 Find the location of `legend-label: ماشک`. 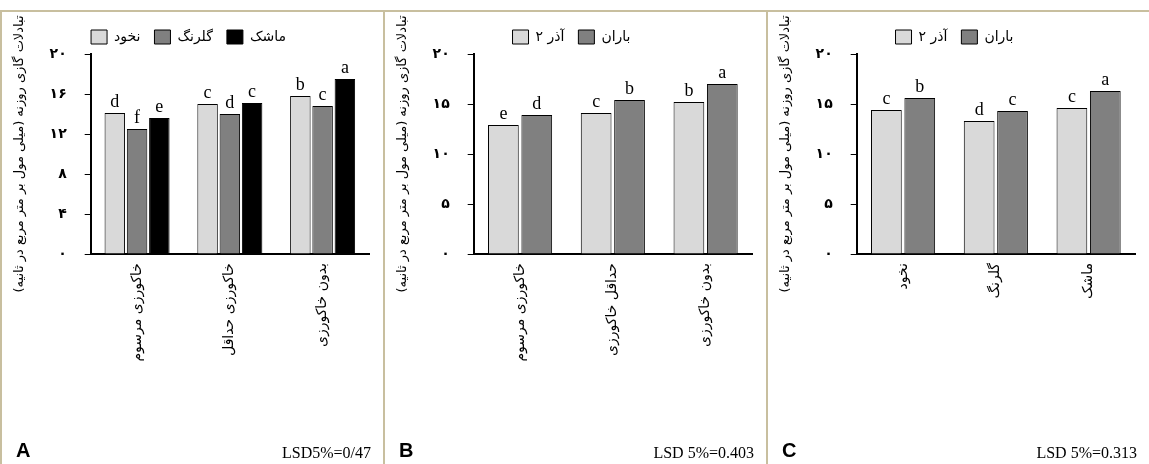

legend-label: ماشک is located at coordinates (267, 35).